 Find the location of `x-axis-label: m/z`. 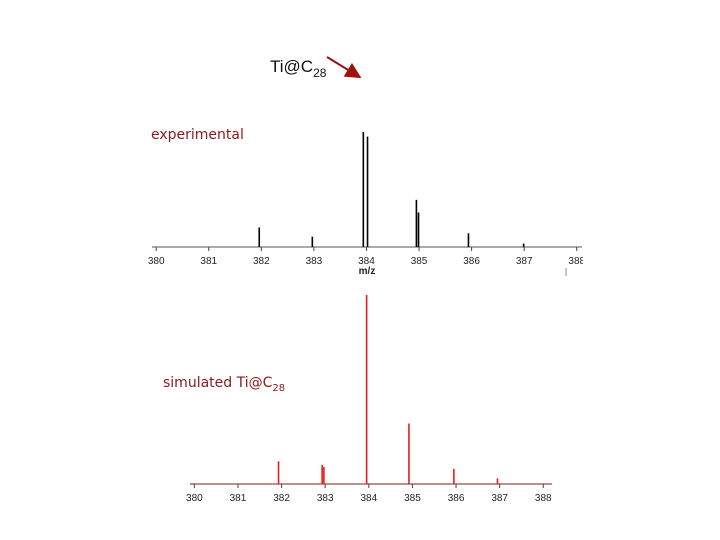

x-axis-label: m/z is located at coordinates (367, 271).